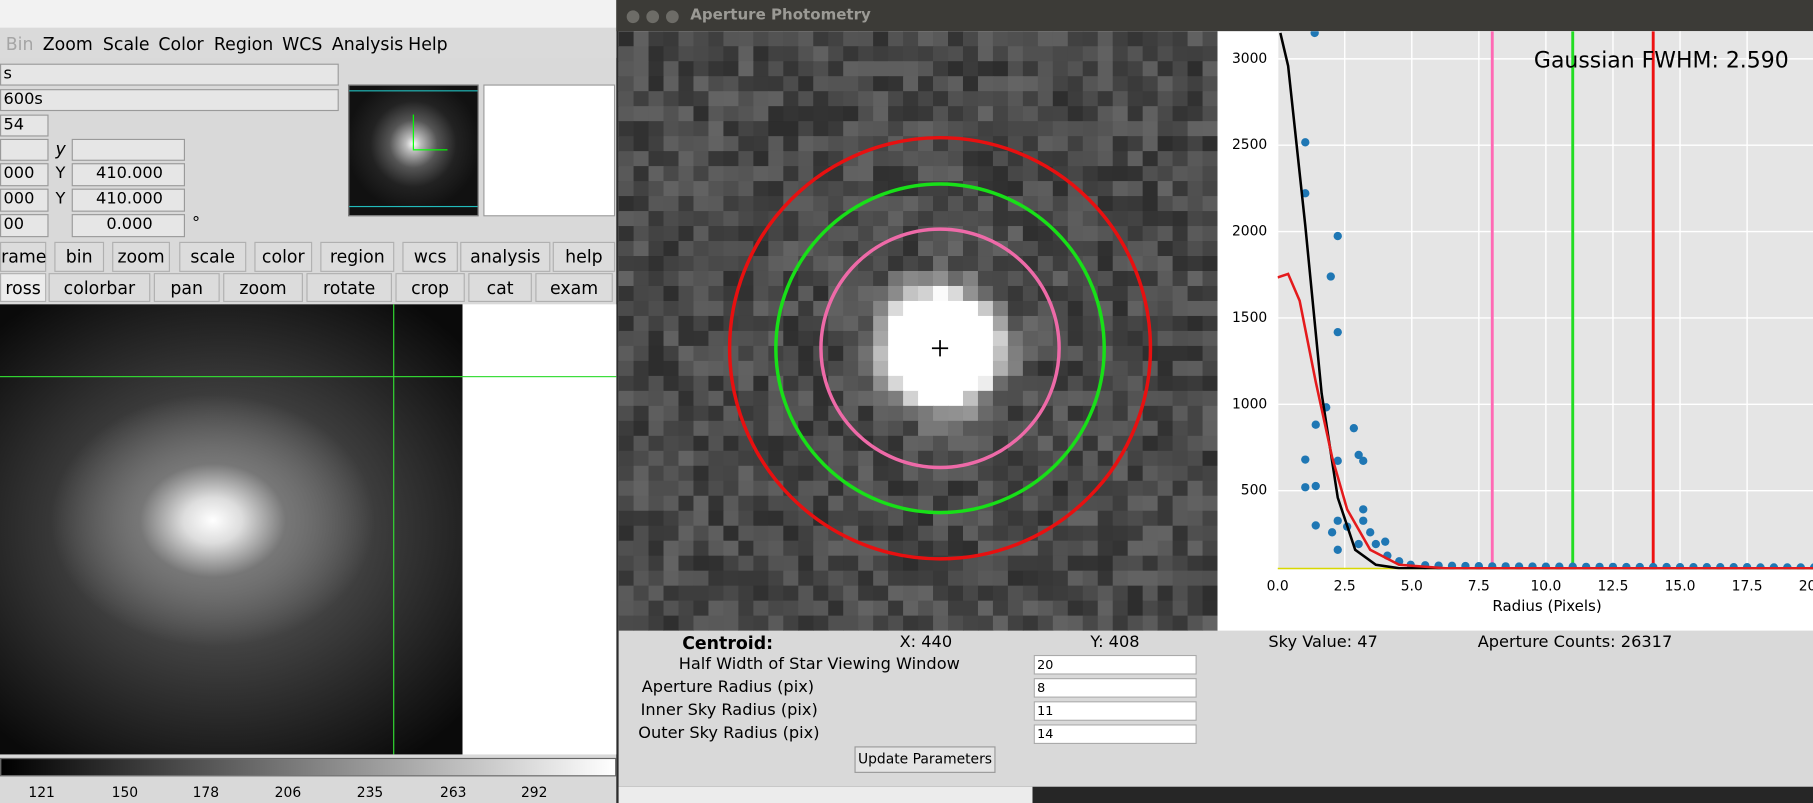 The width and height of the screenshot is (1813, 803). Describe the element at coordinates (505, 256) in the screenshot. I see `button: analysis` at that location.